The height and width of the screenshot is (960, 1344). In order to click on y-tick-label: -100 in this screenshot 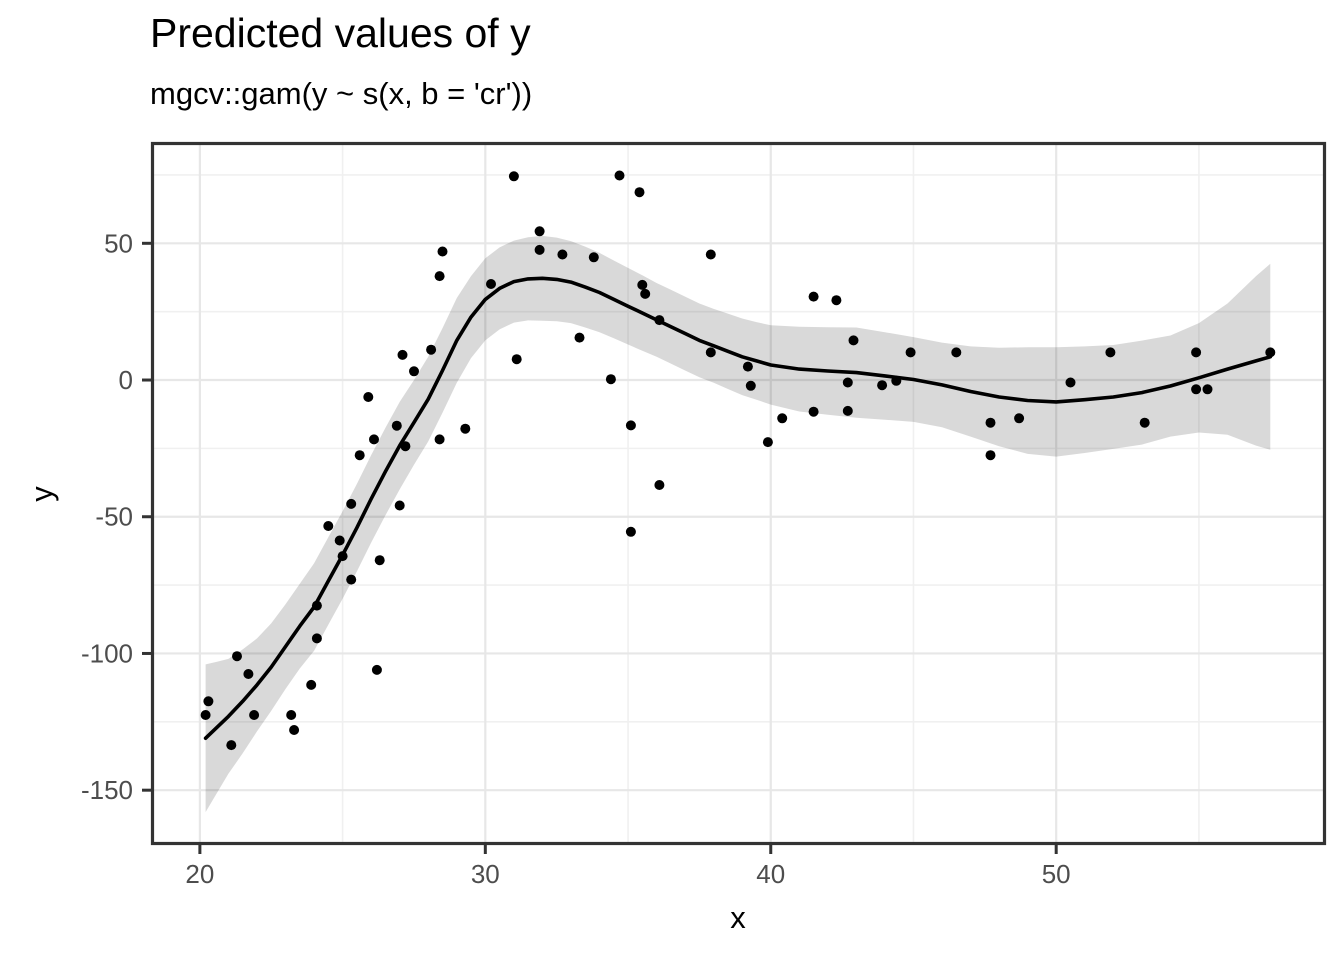, I will do `click(107, 653)`.